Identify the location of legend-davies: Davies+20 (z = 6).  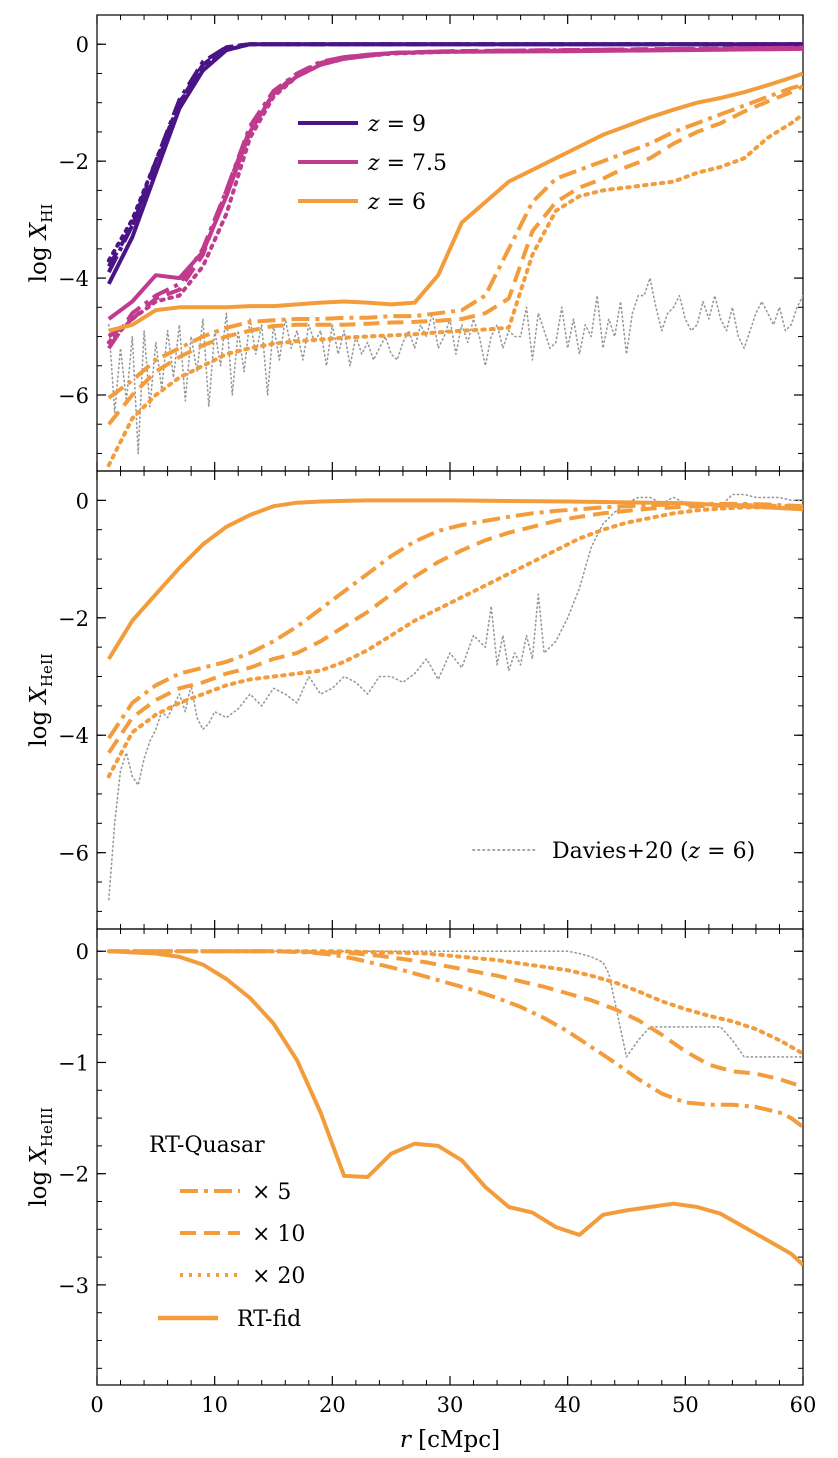
(613, 851).